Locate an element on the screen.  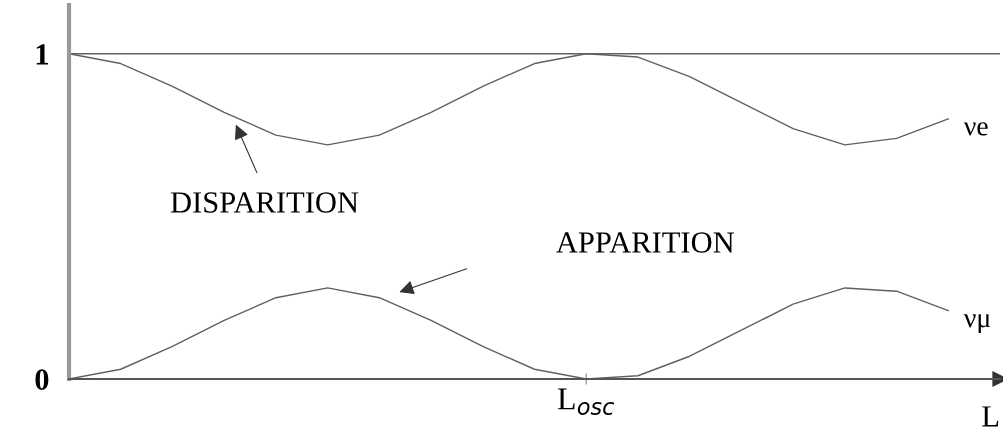
series-label: νμ is located at coordinates (977, 324).